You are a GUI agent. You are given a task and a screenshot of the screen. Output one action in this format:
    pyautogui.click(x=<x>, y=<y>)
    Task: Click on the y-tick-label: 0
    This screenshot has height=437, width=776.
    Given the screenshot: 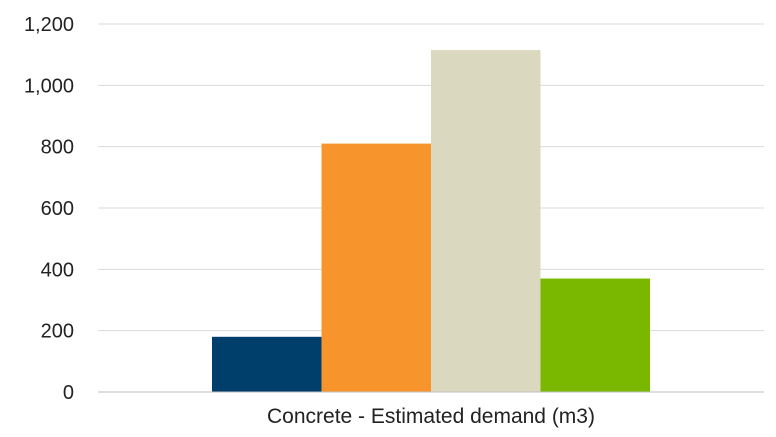 What is the action you would take?
    pyautogui.click(x=68, y=393)
    